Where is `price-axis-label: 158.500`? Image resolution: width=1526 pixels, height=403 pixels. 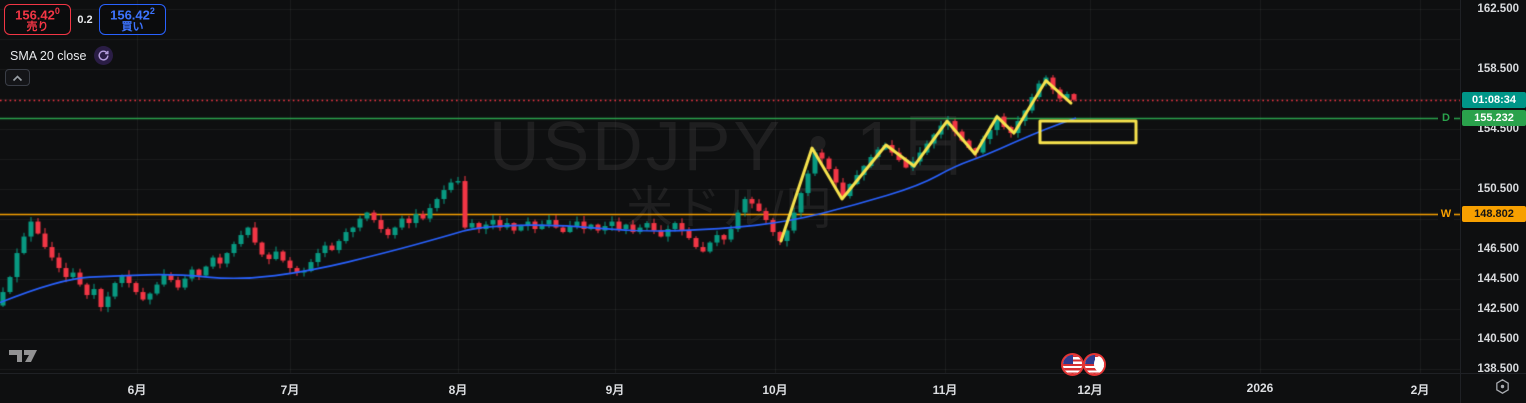 price-axis-label: 158.500 is located at coordinates (1498, 68).